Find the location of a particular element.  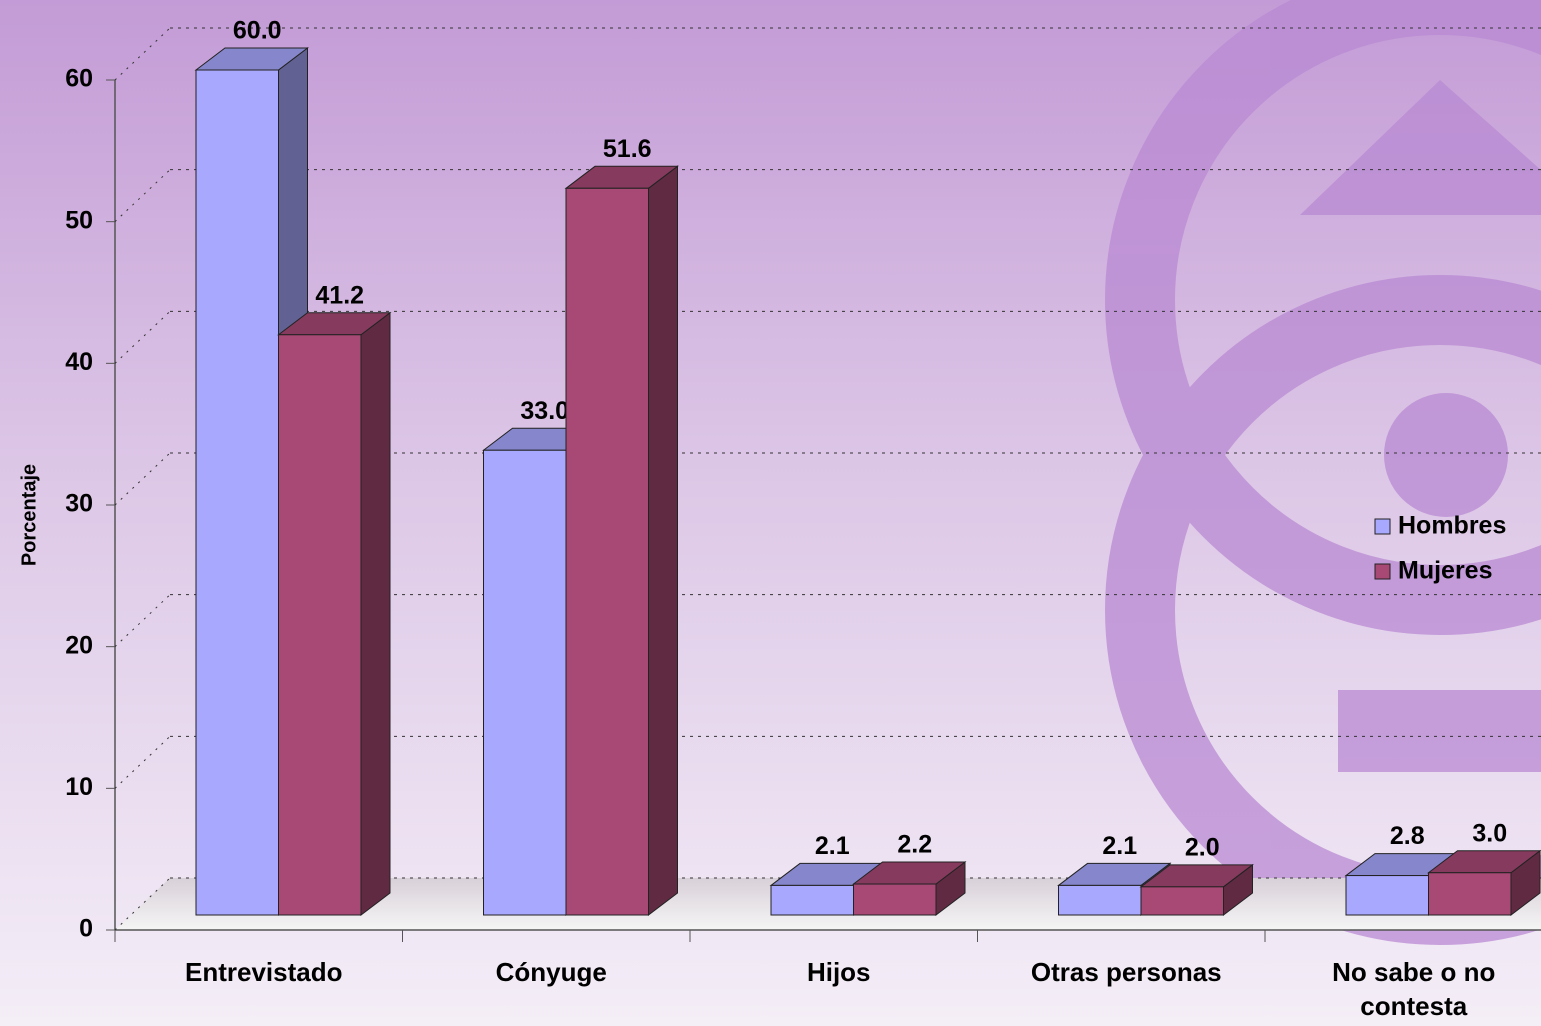

x-tick-label: Hijos is located at coordinates (838, 972).